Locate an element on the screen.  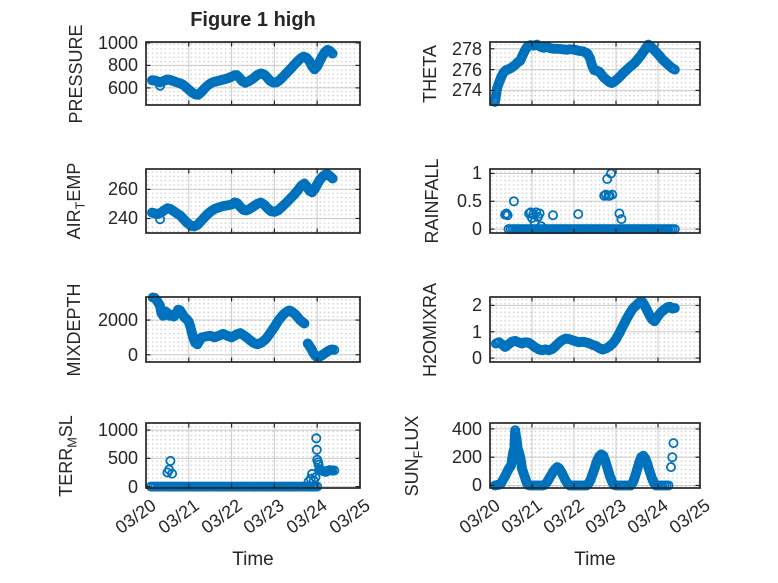
ytick-label-TERR_MSL: 500 is located at coordinates (122, 458).